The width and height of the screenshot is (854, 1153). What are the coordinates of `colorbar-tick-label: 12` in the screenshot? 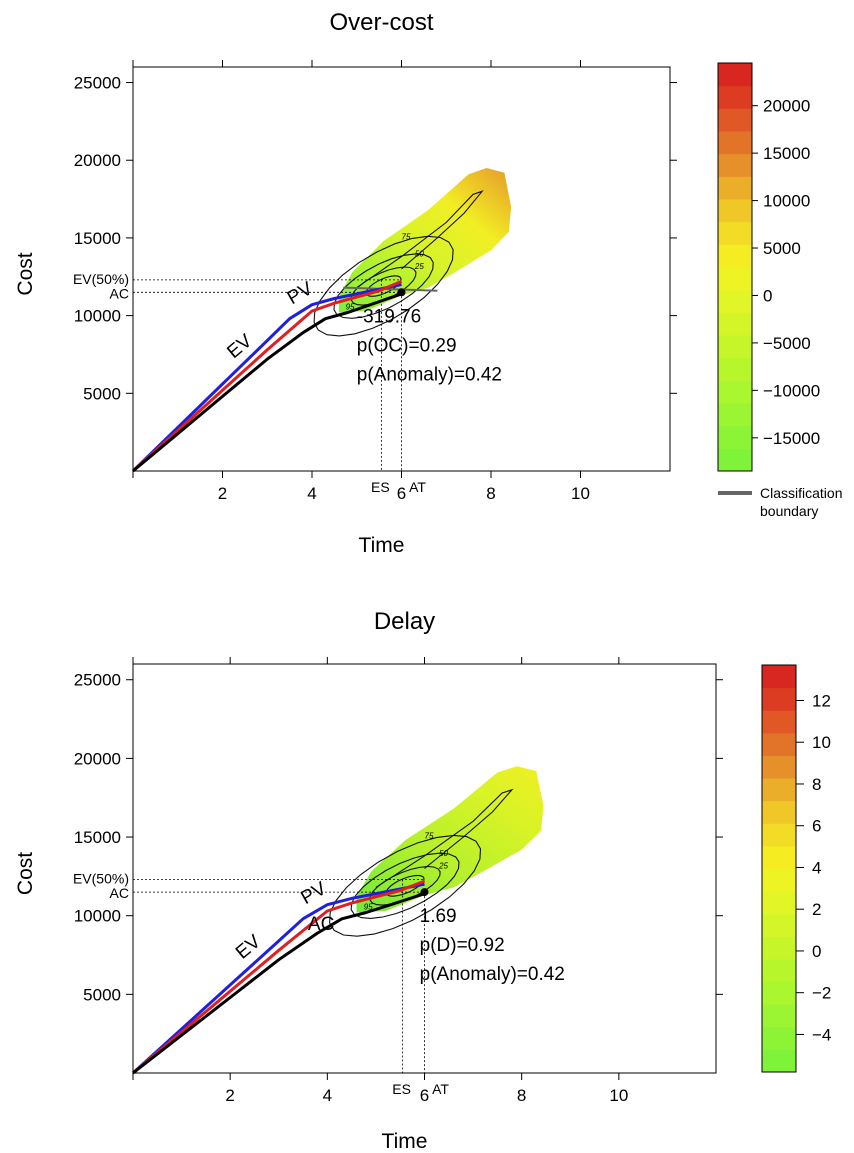 It's located at (821, 700).